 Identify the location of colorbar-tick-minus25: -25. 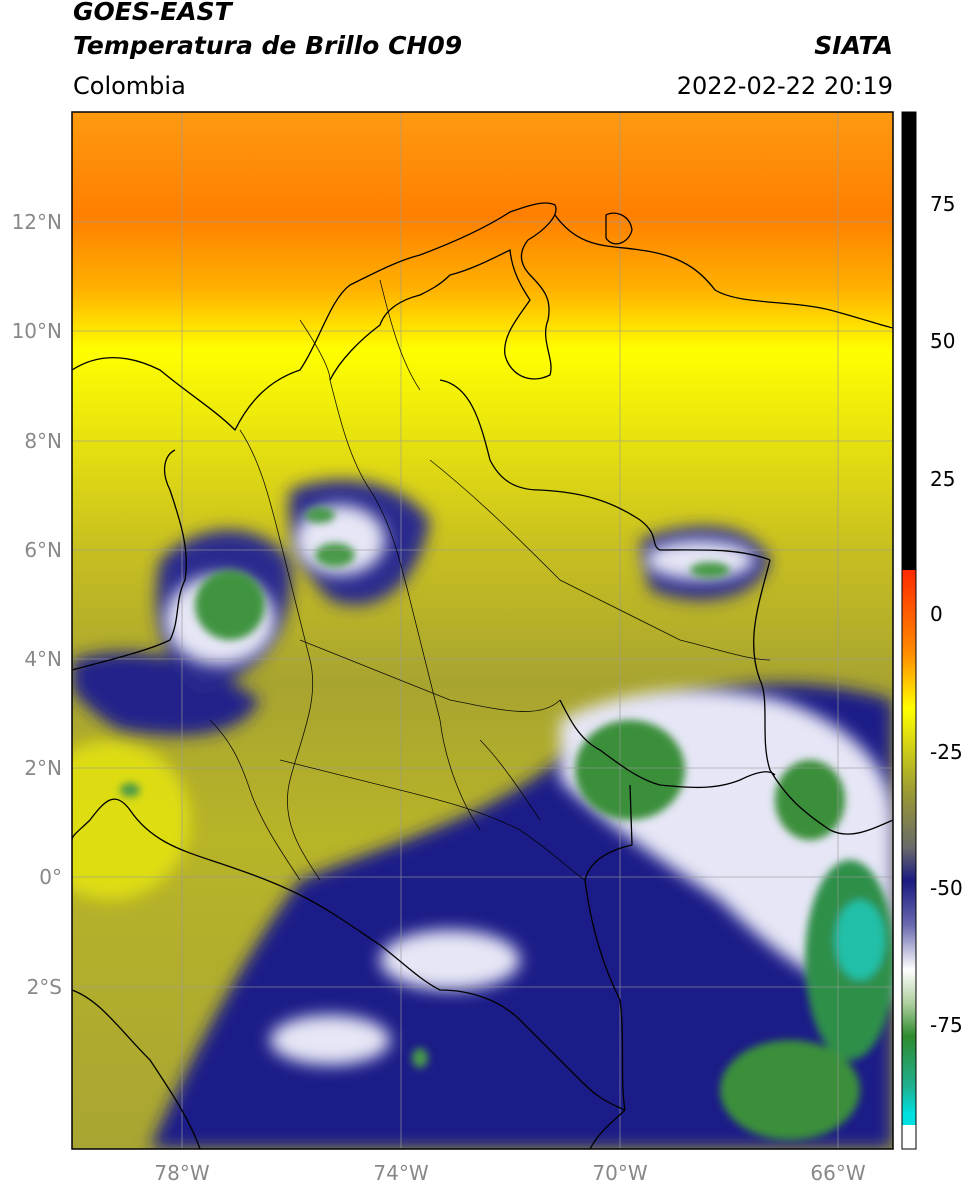
(946, 752).